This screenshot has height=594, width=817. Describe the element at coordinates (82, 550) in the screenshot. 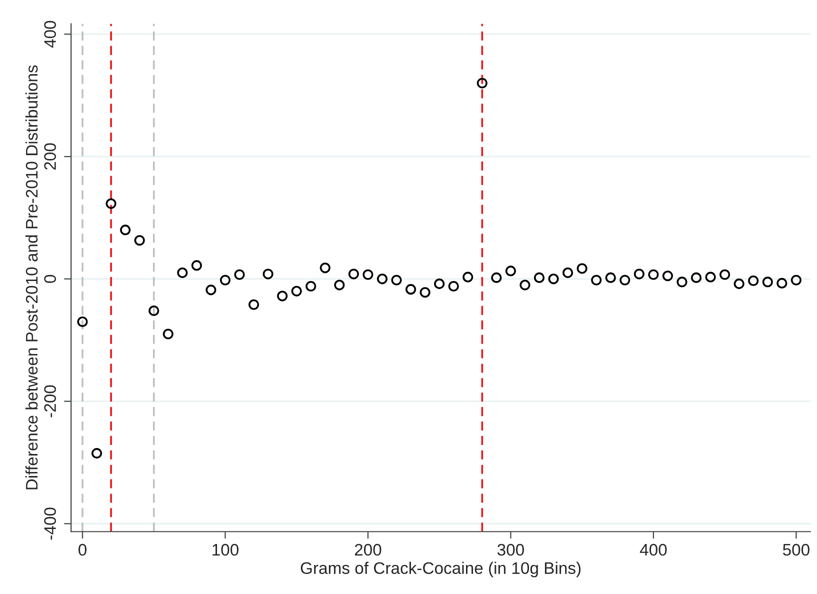

I see `x-tick-label: 0` at that location.